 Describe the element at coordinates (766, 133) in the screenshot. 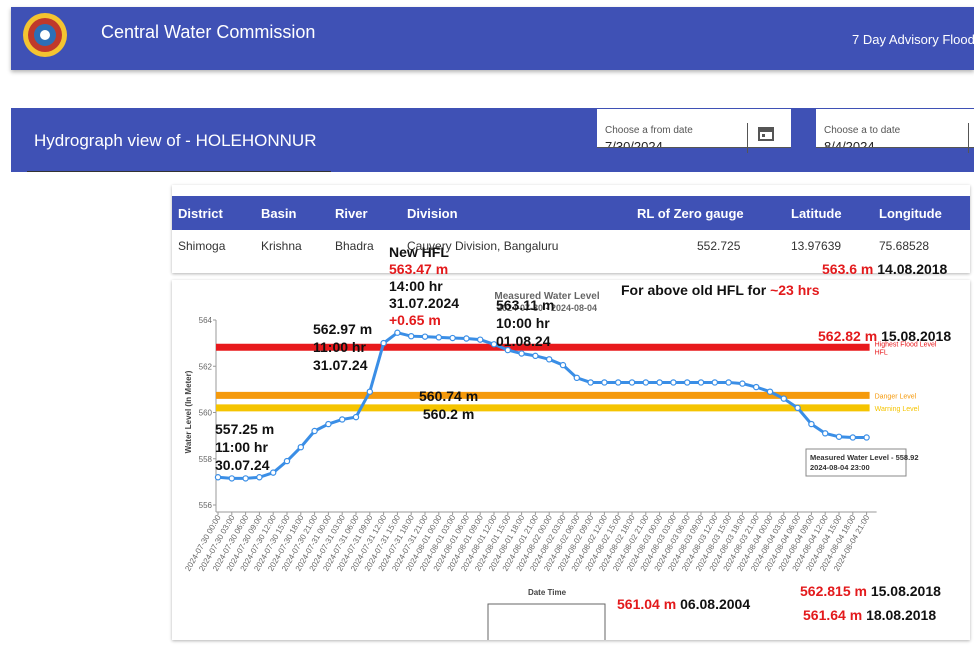

I see `calendar-icon` at that location.